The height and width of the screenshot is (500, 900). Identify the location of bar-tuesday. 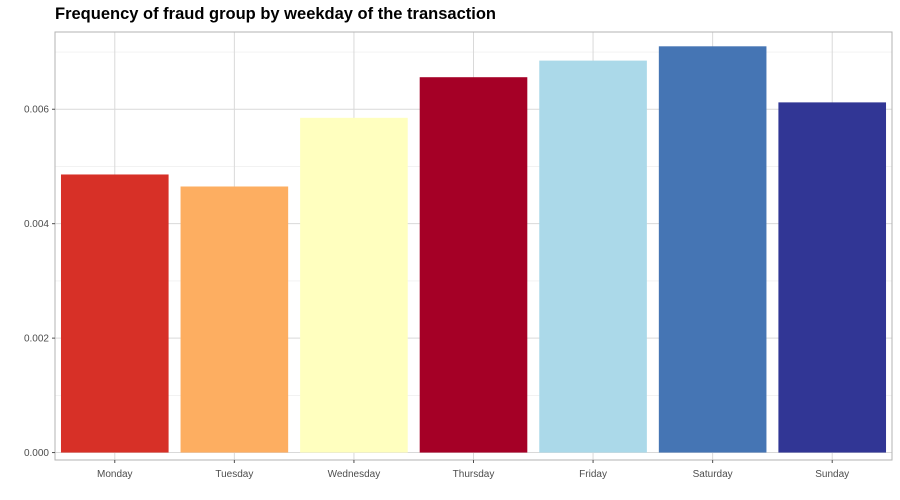
(234, 319).